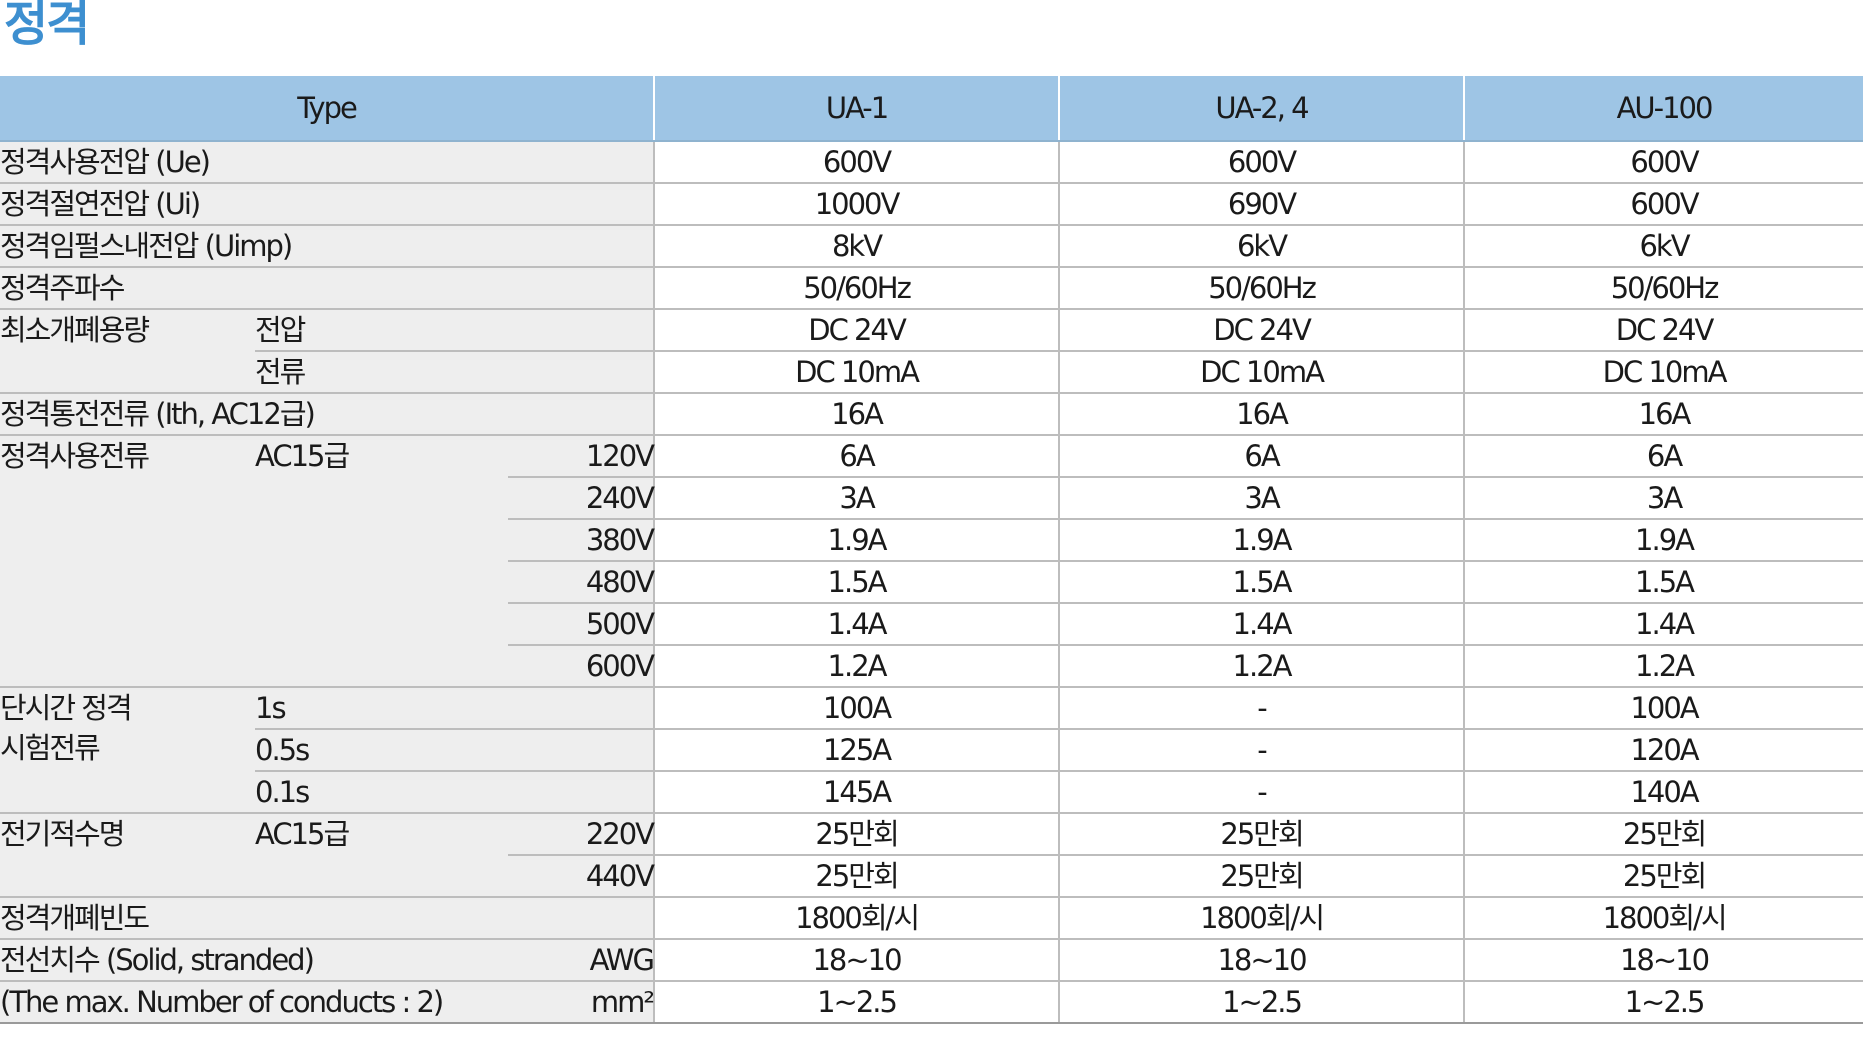 The width and height of the screenshot is (1863, 1059). Describe the element at coordinates (254, 1002) in the screenshot. I see `row-label-wire-note: (The max. Number of conducts : 2)` at that location.